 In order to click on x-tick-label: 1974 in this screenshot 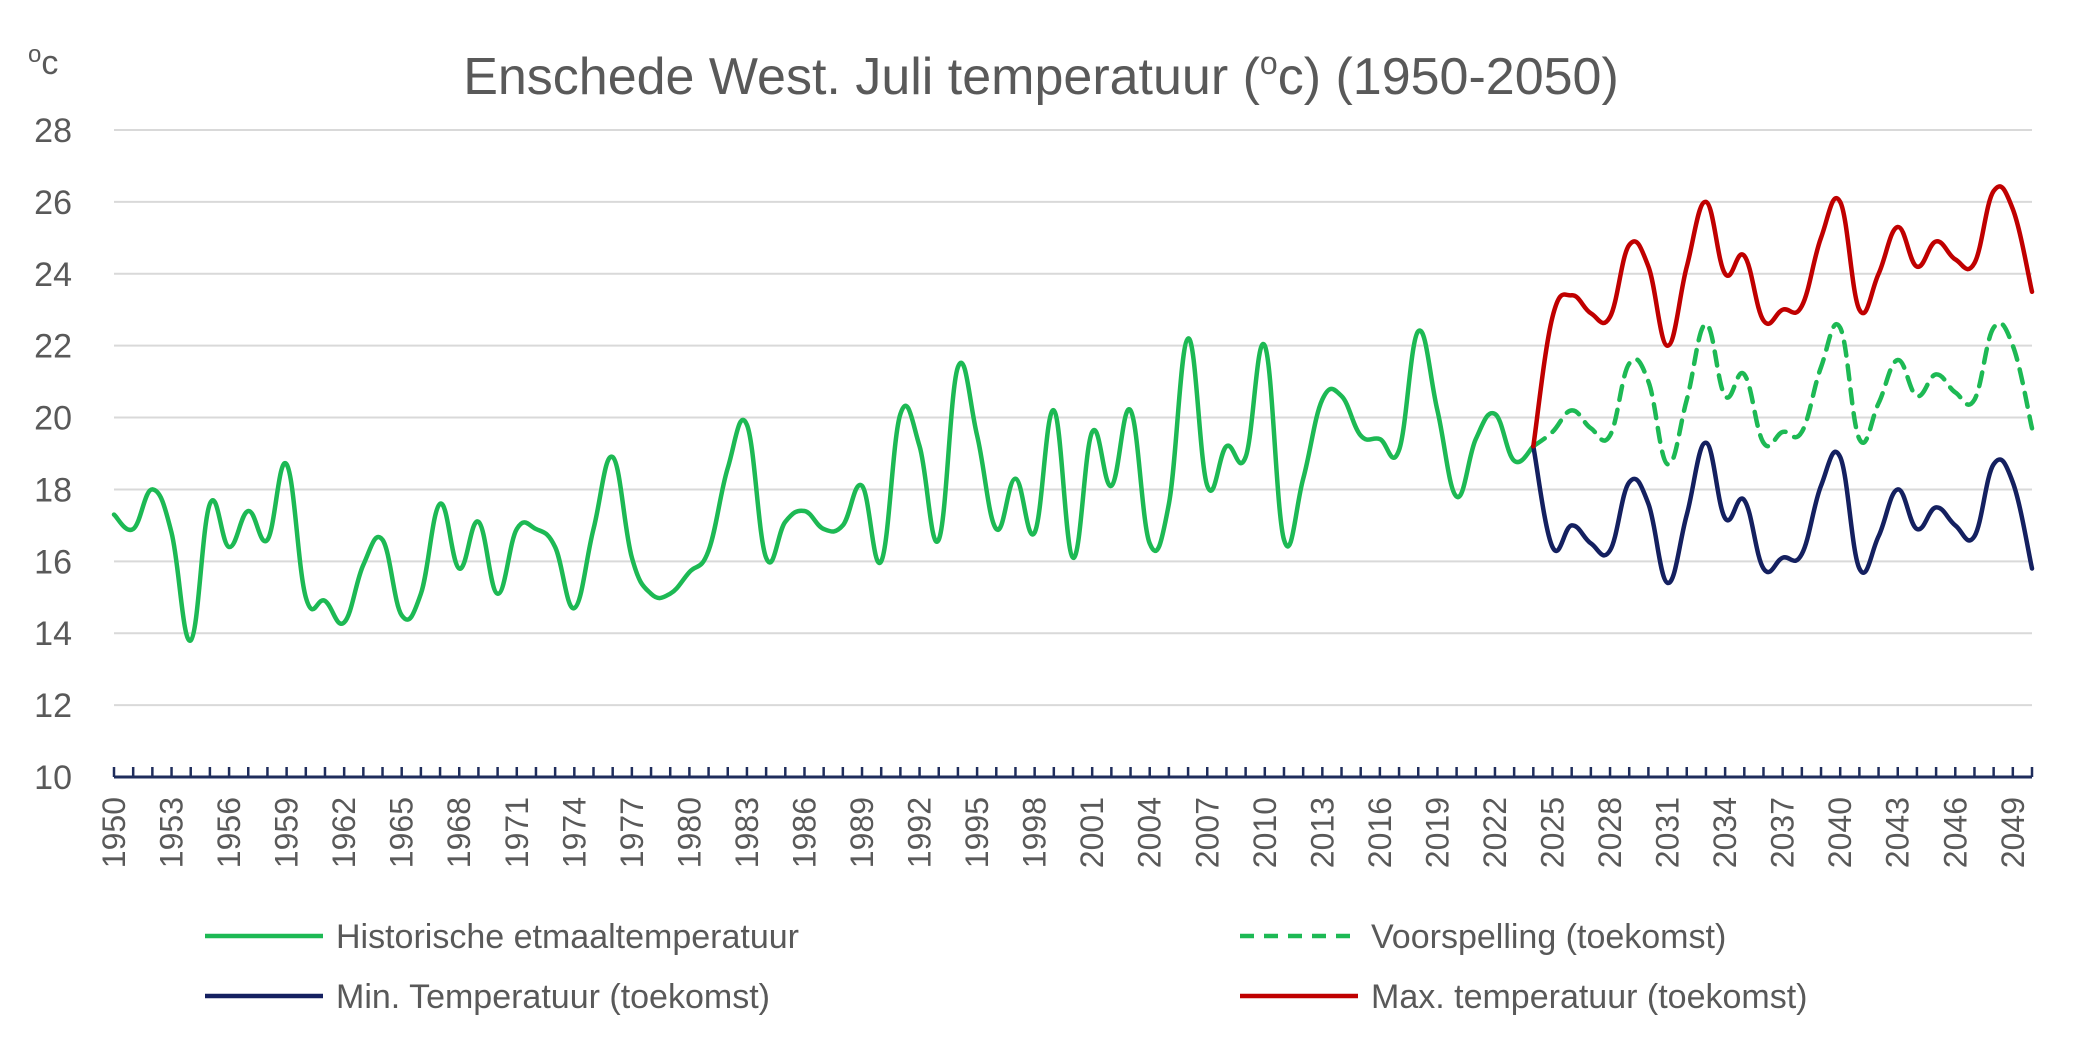, I will do `click(574, 832)`.